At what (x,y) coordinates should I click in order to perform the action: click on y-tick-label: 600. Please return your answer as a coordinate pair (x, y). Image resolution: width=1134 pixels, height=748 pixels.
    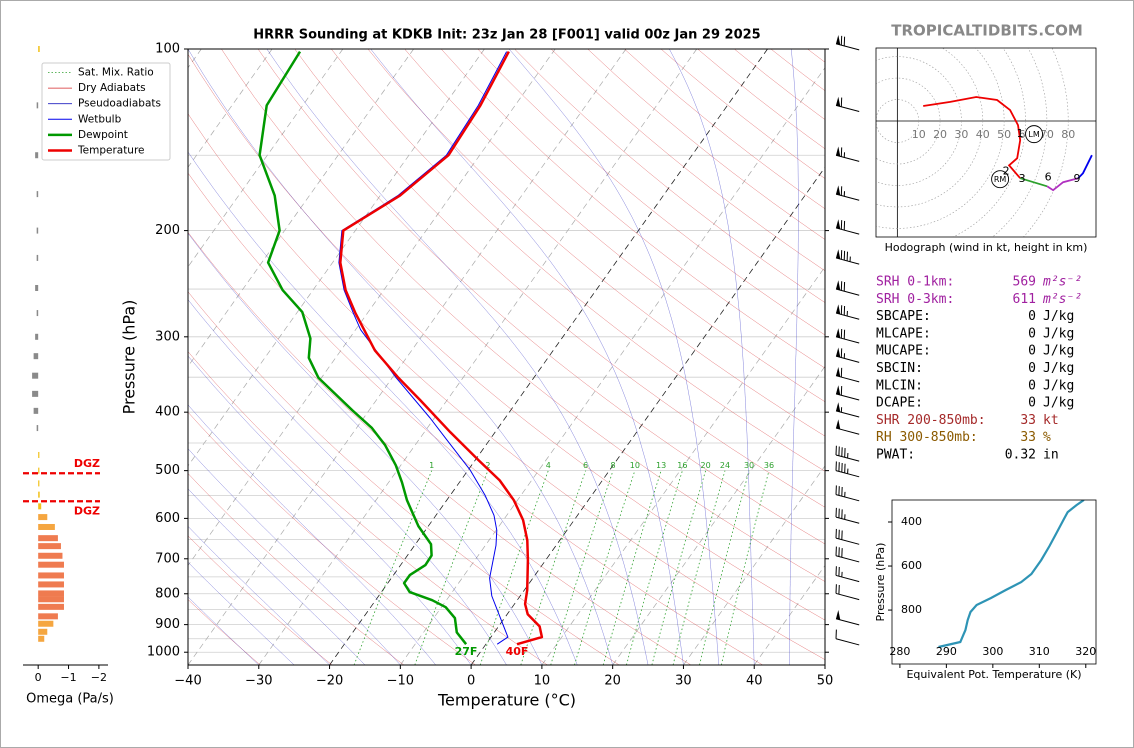
    Looking at the image, I should click on (167, 518).